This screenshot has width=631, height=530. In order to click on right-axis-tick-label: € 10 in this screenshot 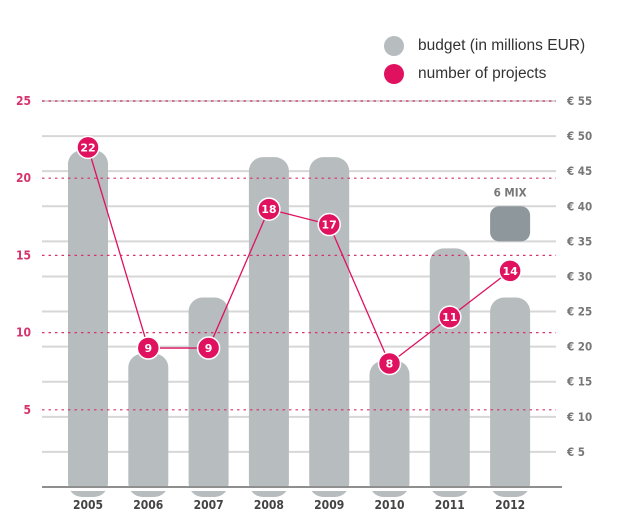, I will do `click(579, 417)`.